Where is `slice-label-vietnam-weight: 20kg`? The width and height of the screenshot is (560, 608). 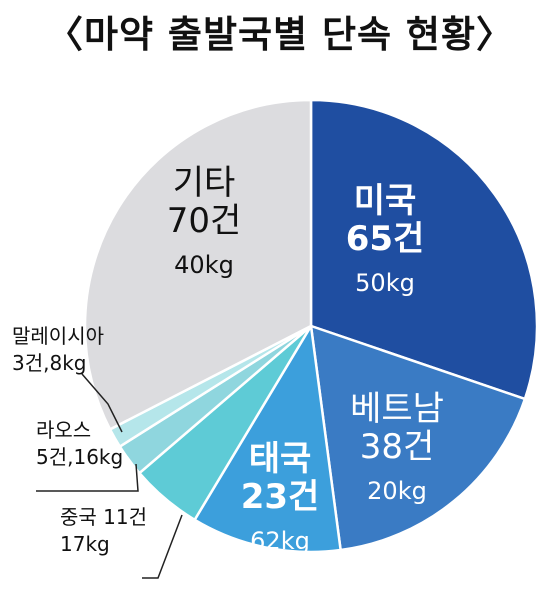
slice-label-vietnam-weight: 20kg is located at coordinates (397, 491).